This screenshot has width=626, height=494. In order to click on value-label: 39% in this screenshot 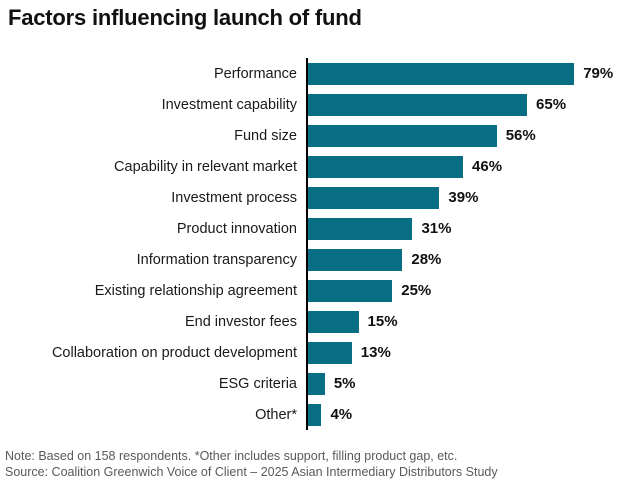, I will do `click(463, 197)`.